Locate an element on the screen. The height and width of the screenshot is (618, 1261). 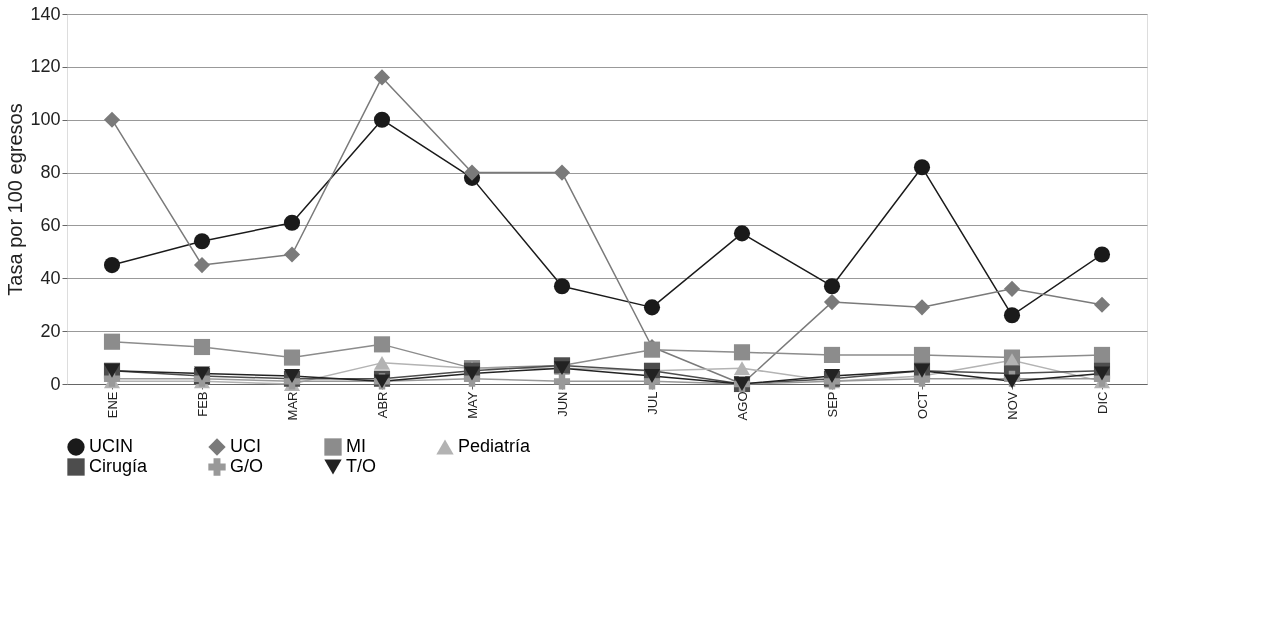
y-tick-label: 40 is located at coordinates (50, 277).